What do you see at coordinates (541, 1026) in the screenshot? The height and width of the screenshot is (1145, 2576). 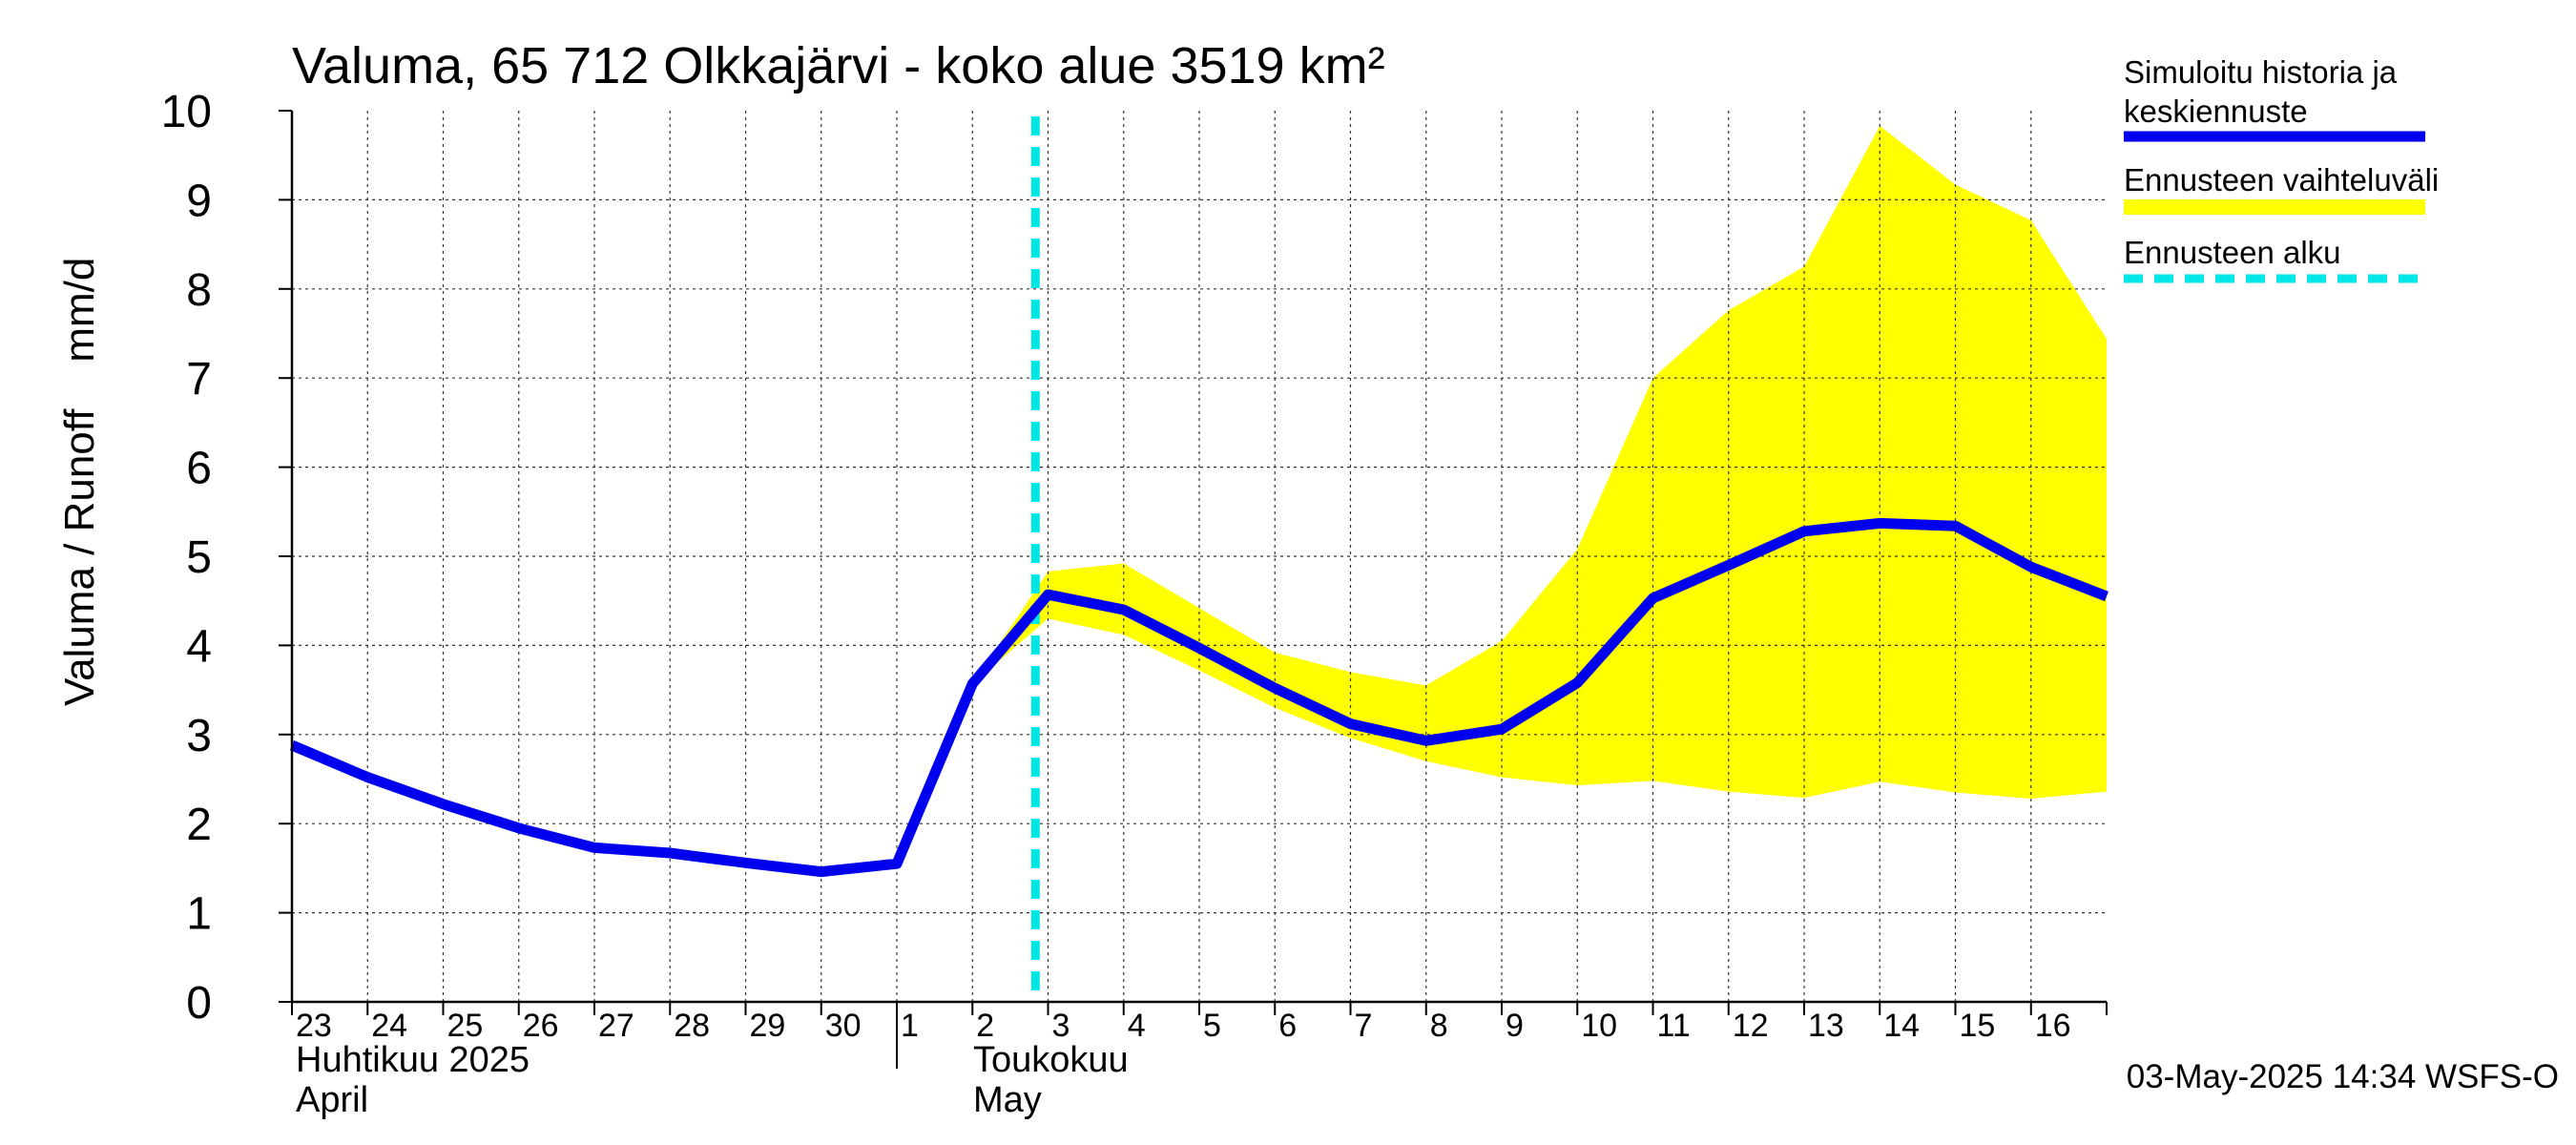 I see `x-tick-label: 26` at bounding box center [541, 1026].